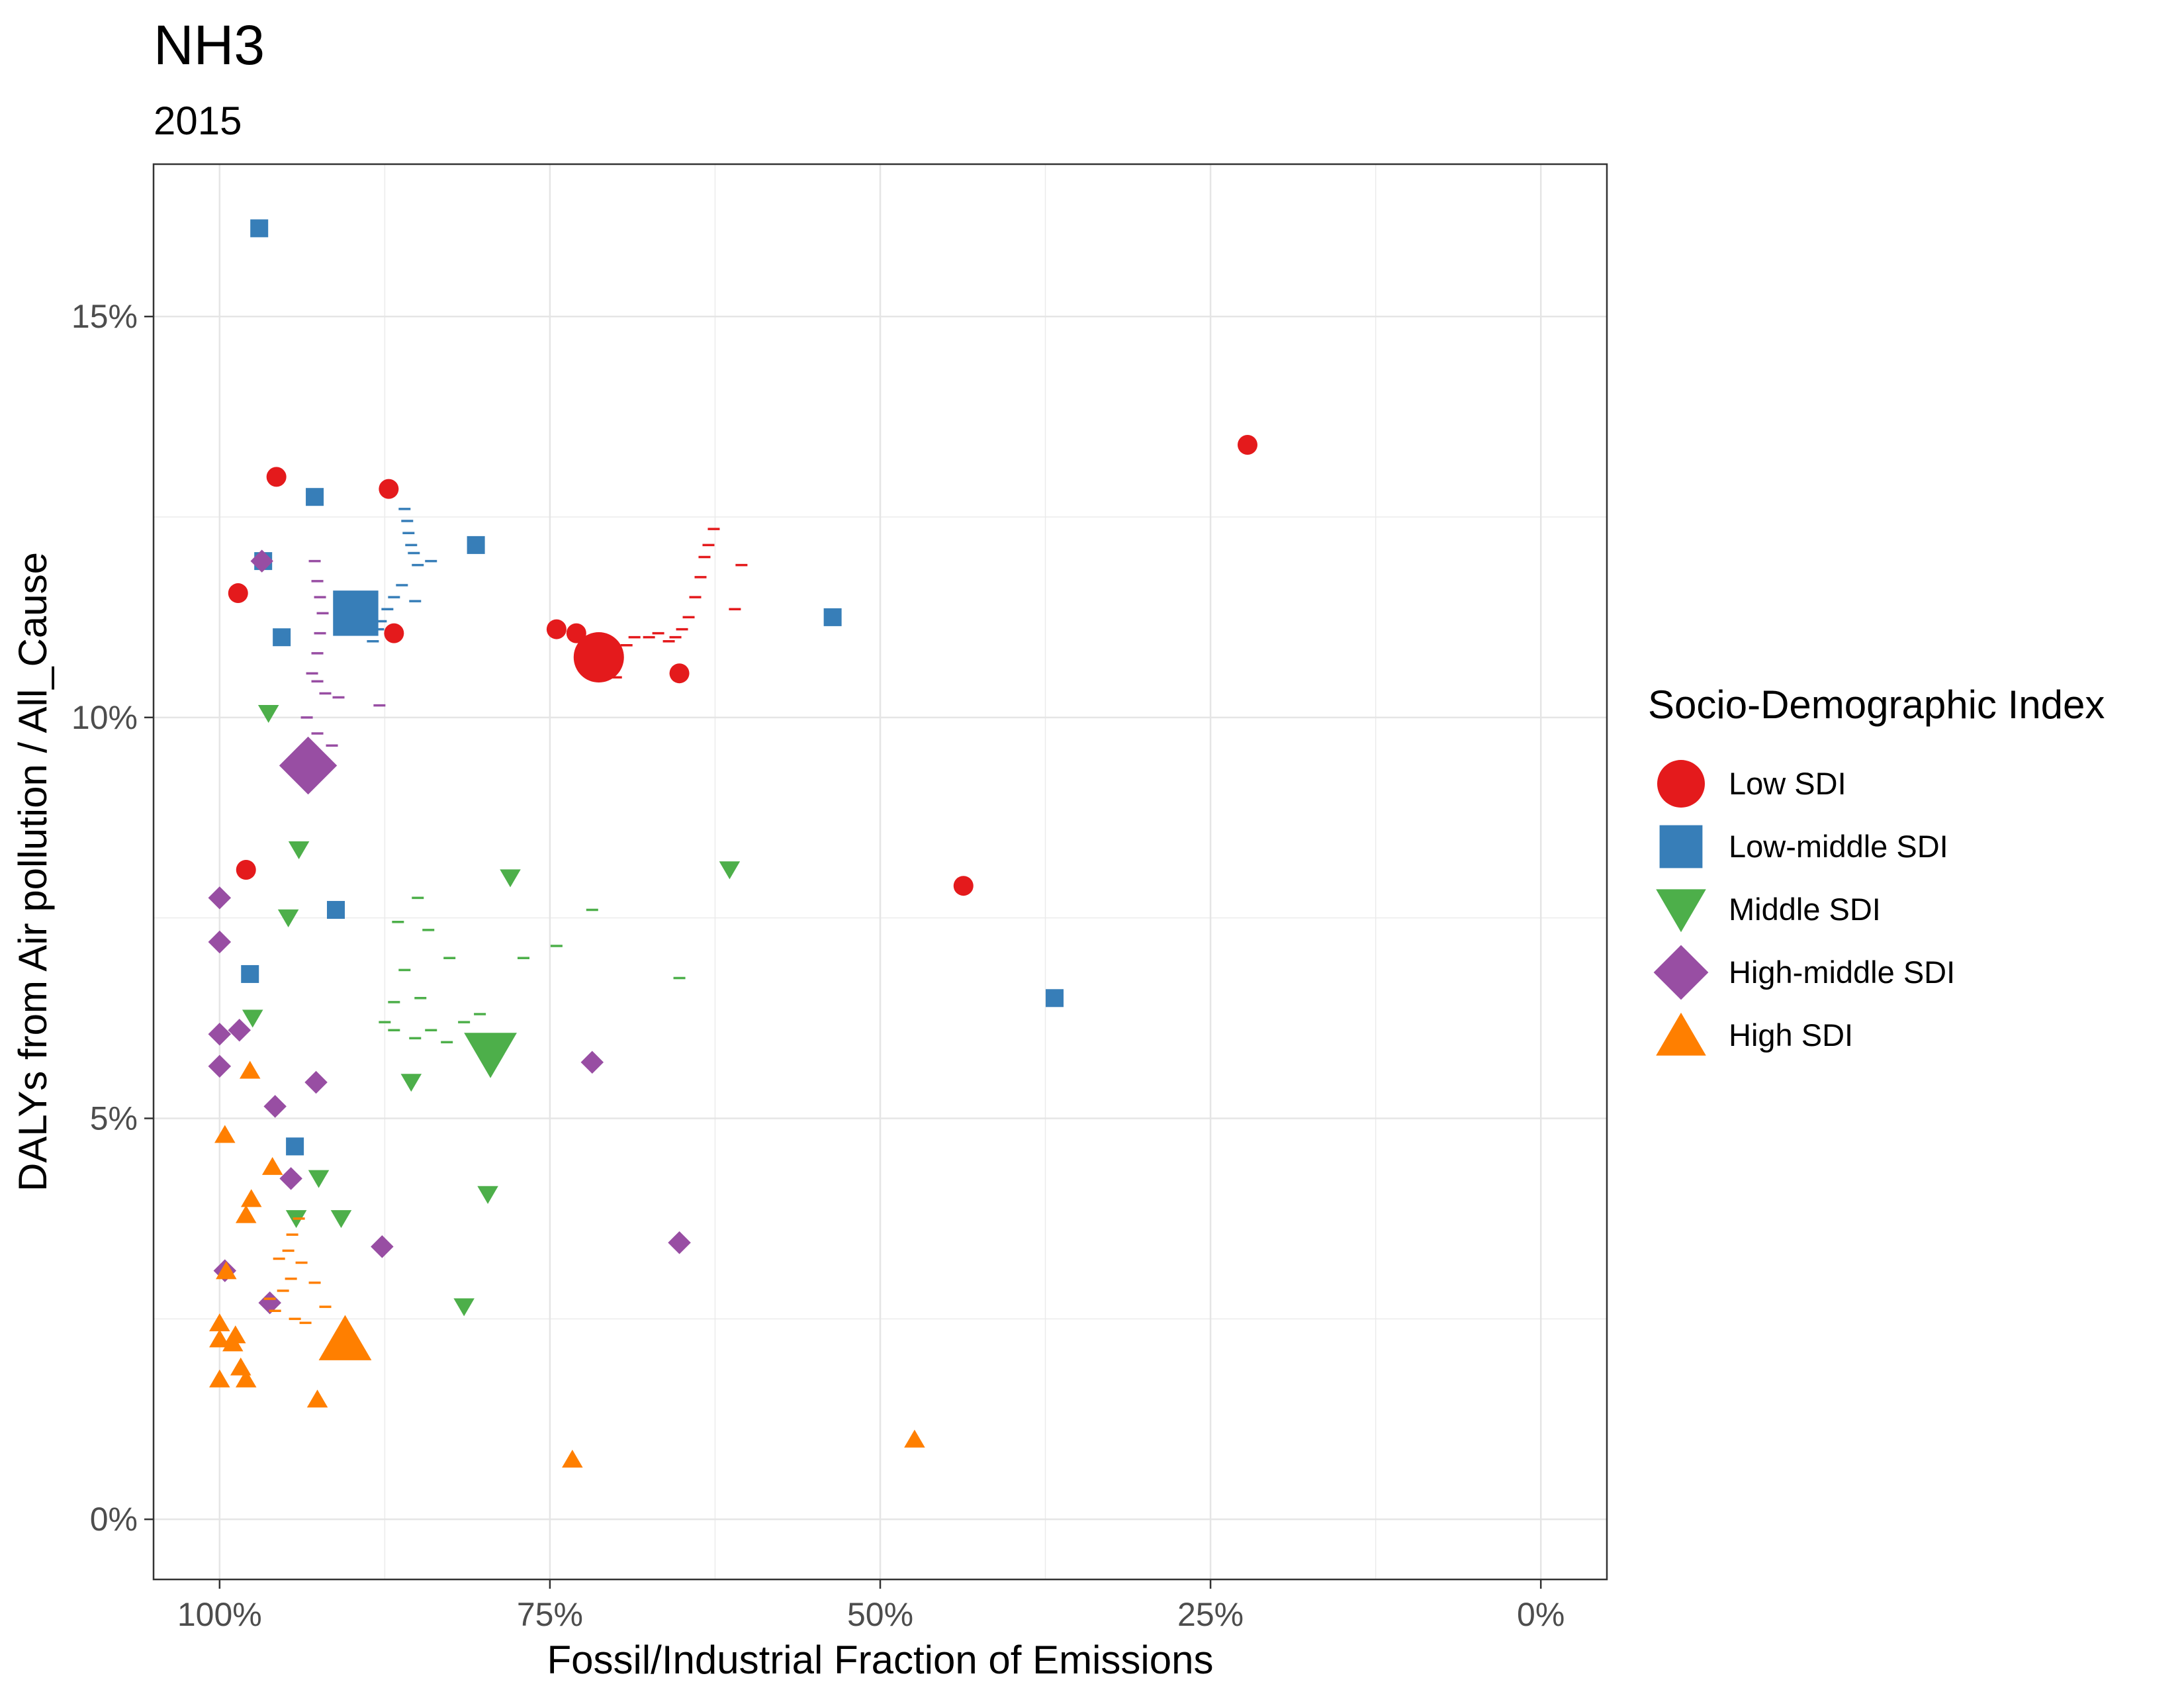 The height and width of the screenshot is (1688, 2184). Describe the element at coordinates (1787, 783) in the screenshot. I see `legend-label: Low SDI` at that location.